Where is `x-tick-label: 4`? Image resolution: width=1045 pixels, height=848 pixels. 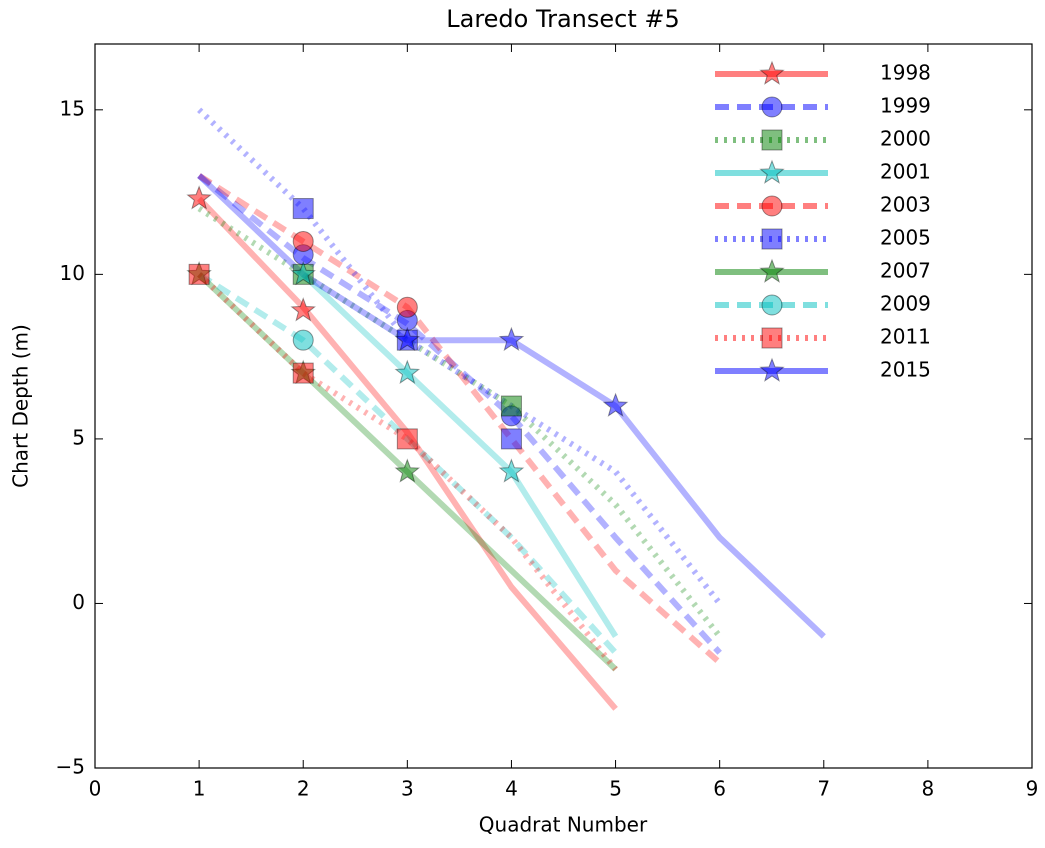
x-tick-label: 4 is located at coordinates (511, 789).